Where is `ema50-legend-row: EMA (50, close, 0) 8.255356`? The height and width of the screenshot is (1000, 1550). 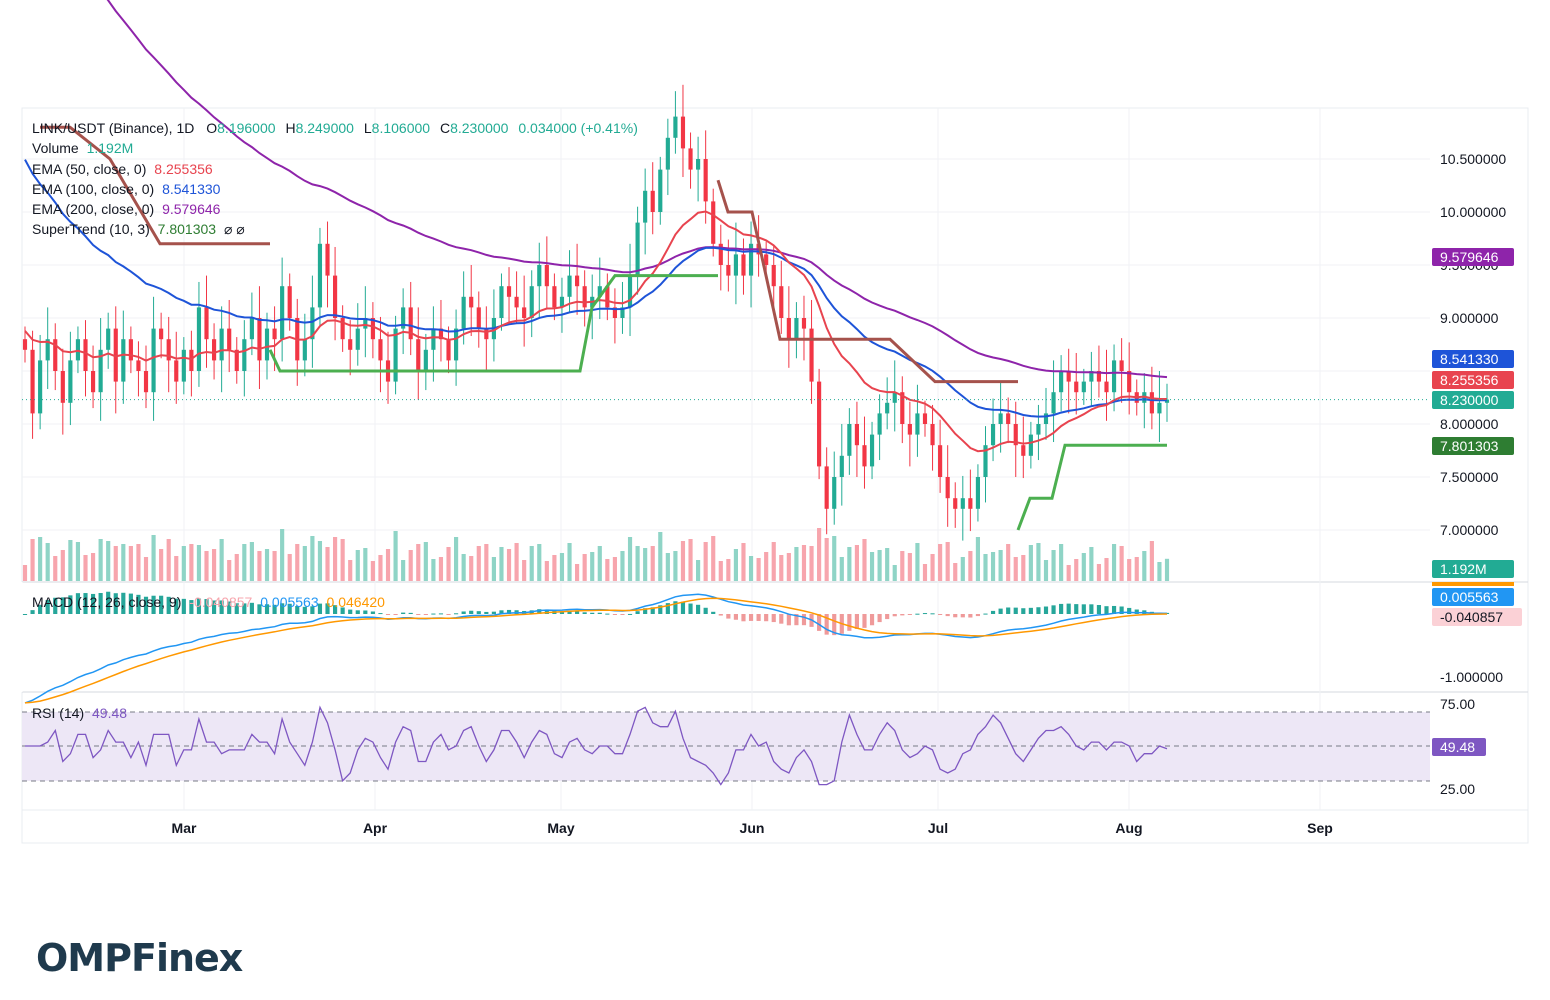
ema50-legend-row: EMA (50, close, 0) 8.255356 is located at coordinates (335, 169).